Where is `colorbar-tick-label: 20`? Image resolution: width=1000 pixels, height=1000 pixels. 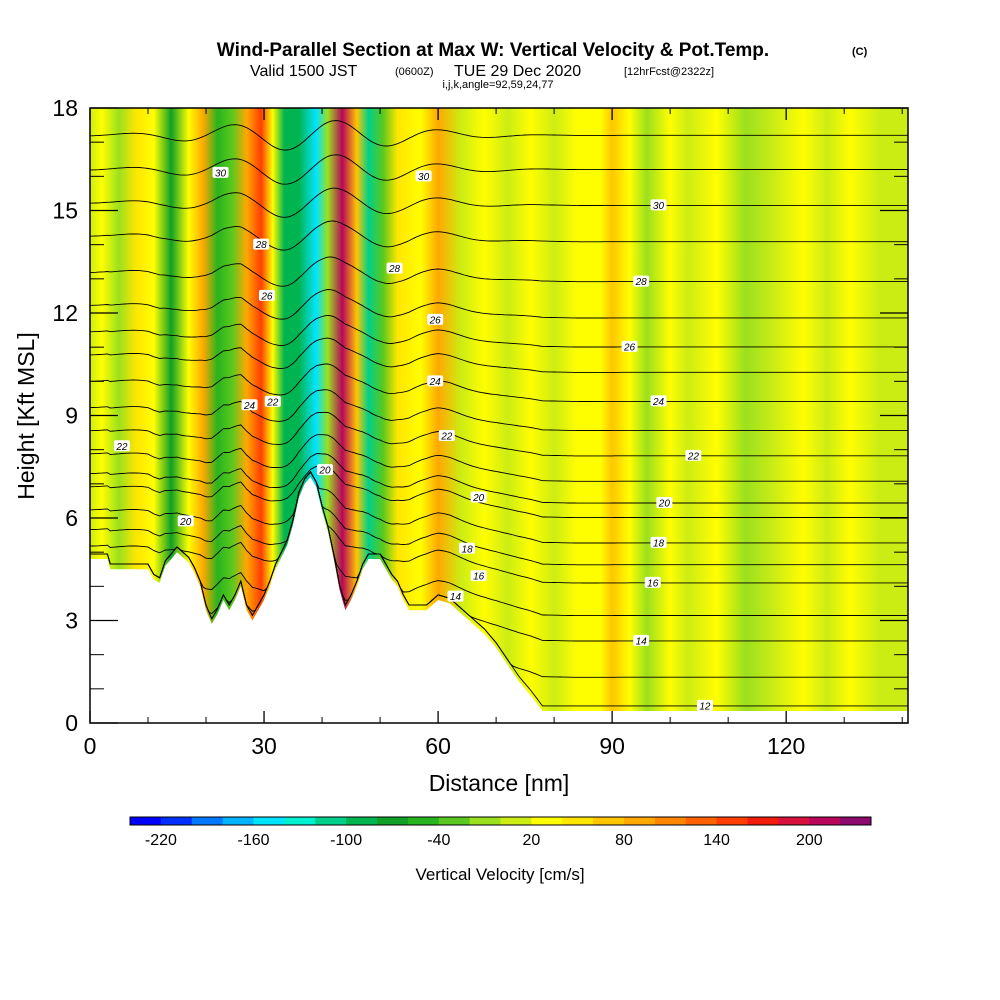
colorbar-tick-label: 20 is located at coordinates (532, 840).